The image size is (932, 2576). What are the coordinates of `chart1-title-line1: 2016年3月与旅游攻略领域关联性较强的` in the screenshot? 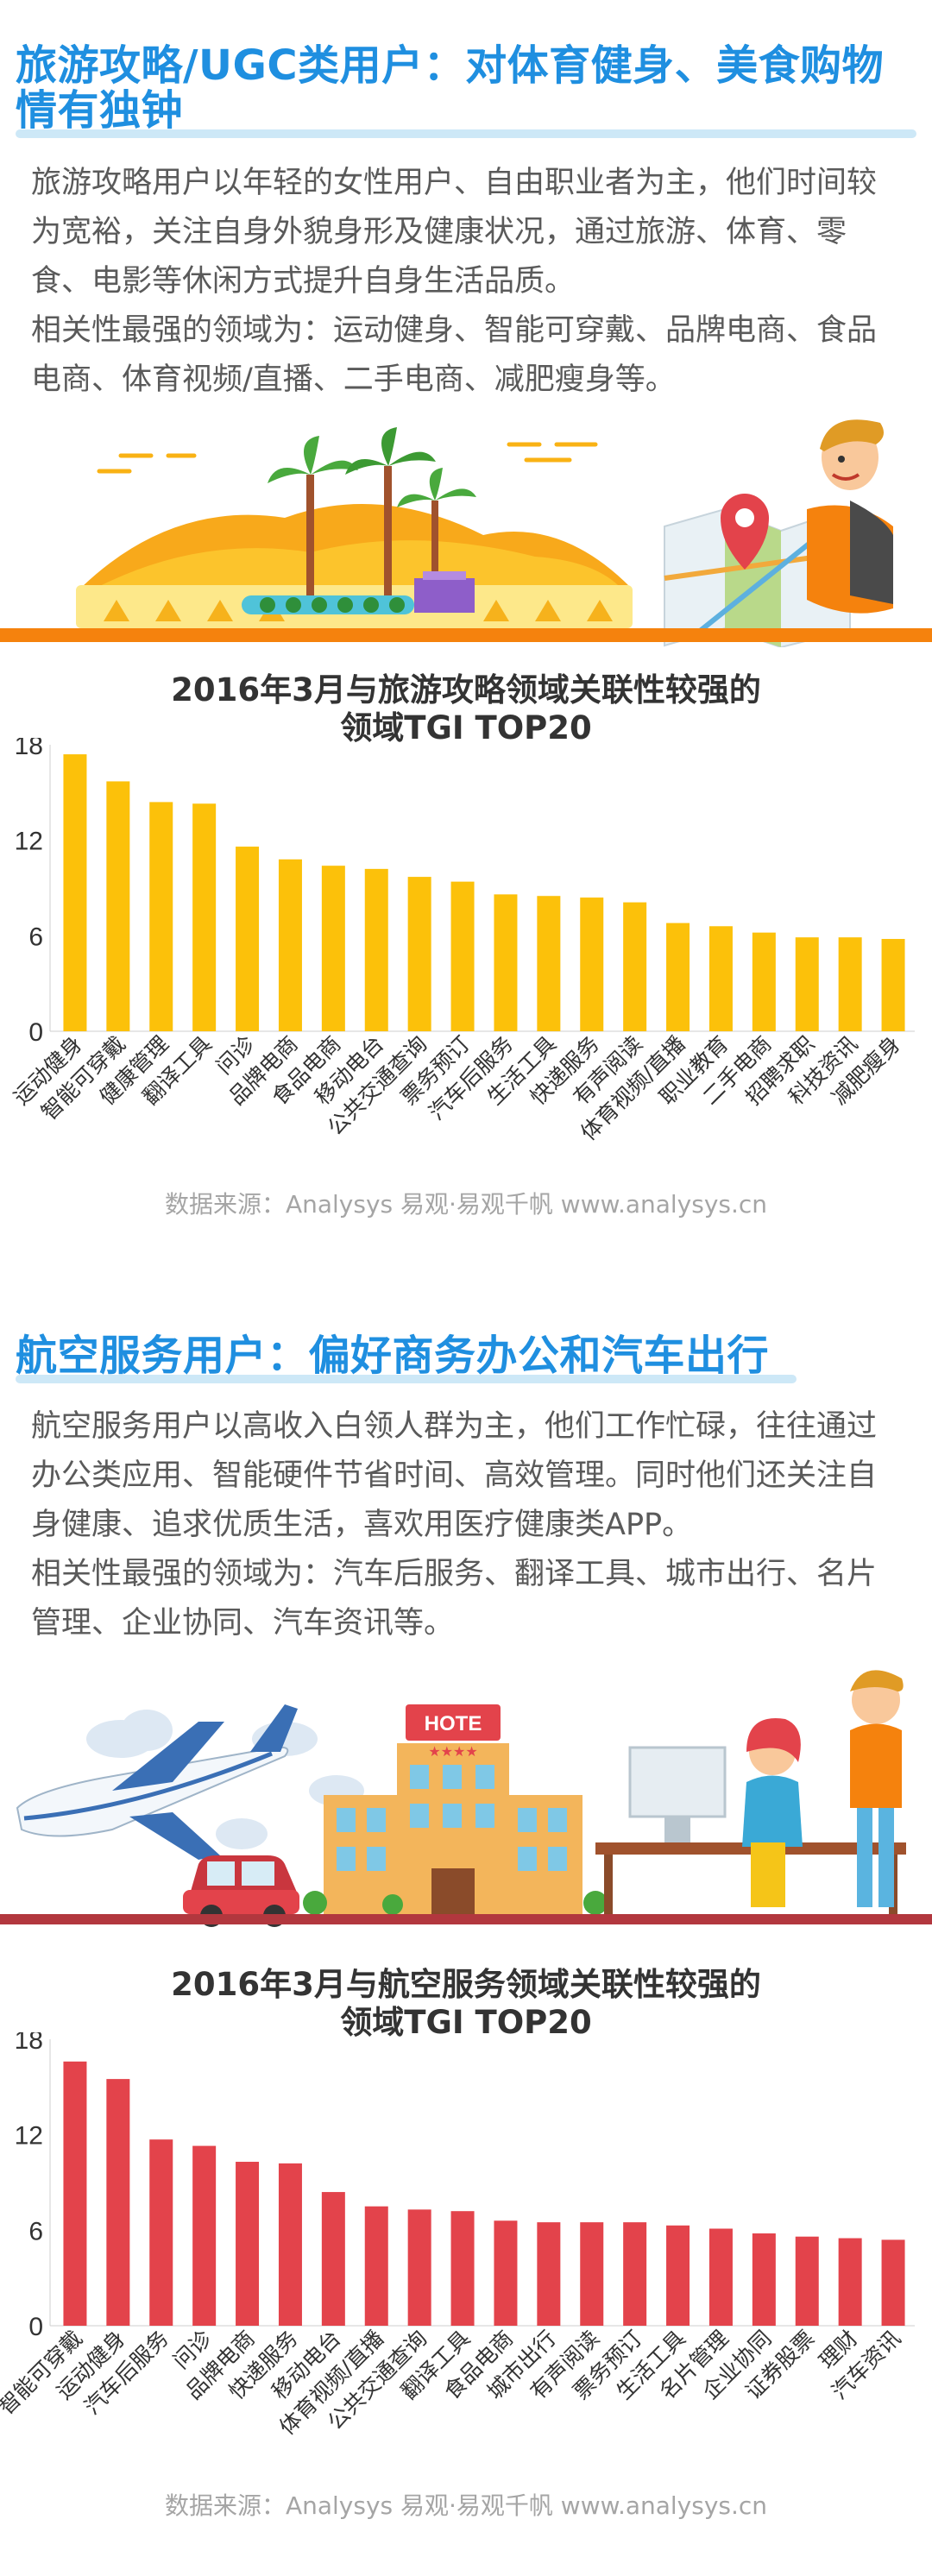 It's located at (466, 690).